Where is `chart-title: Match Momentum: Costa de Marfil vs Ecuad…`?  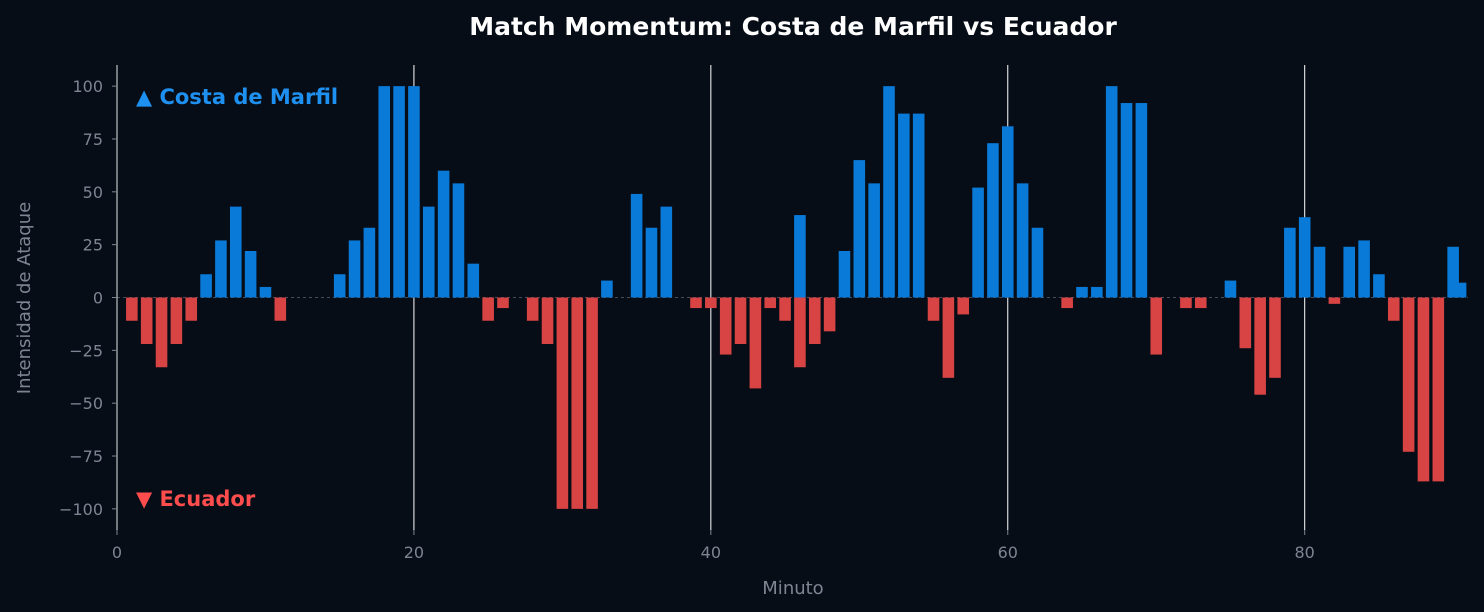 chart-title: Match Momentum: Costa de Marfil vs Ecuad… is located at coordinates (793, 26).